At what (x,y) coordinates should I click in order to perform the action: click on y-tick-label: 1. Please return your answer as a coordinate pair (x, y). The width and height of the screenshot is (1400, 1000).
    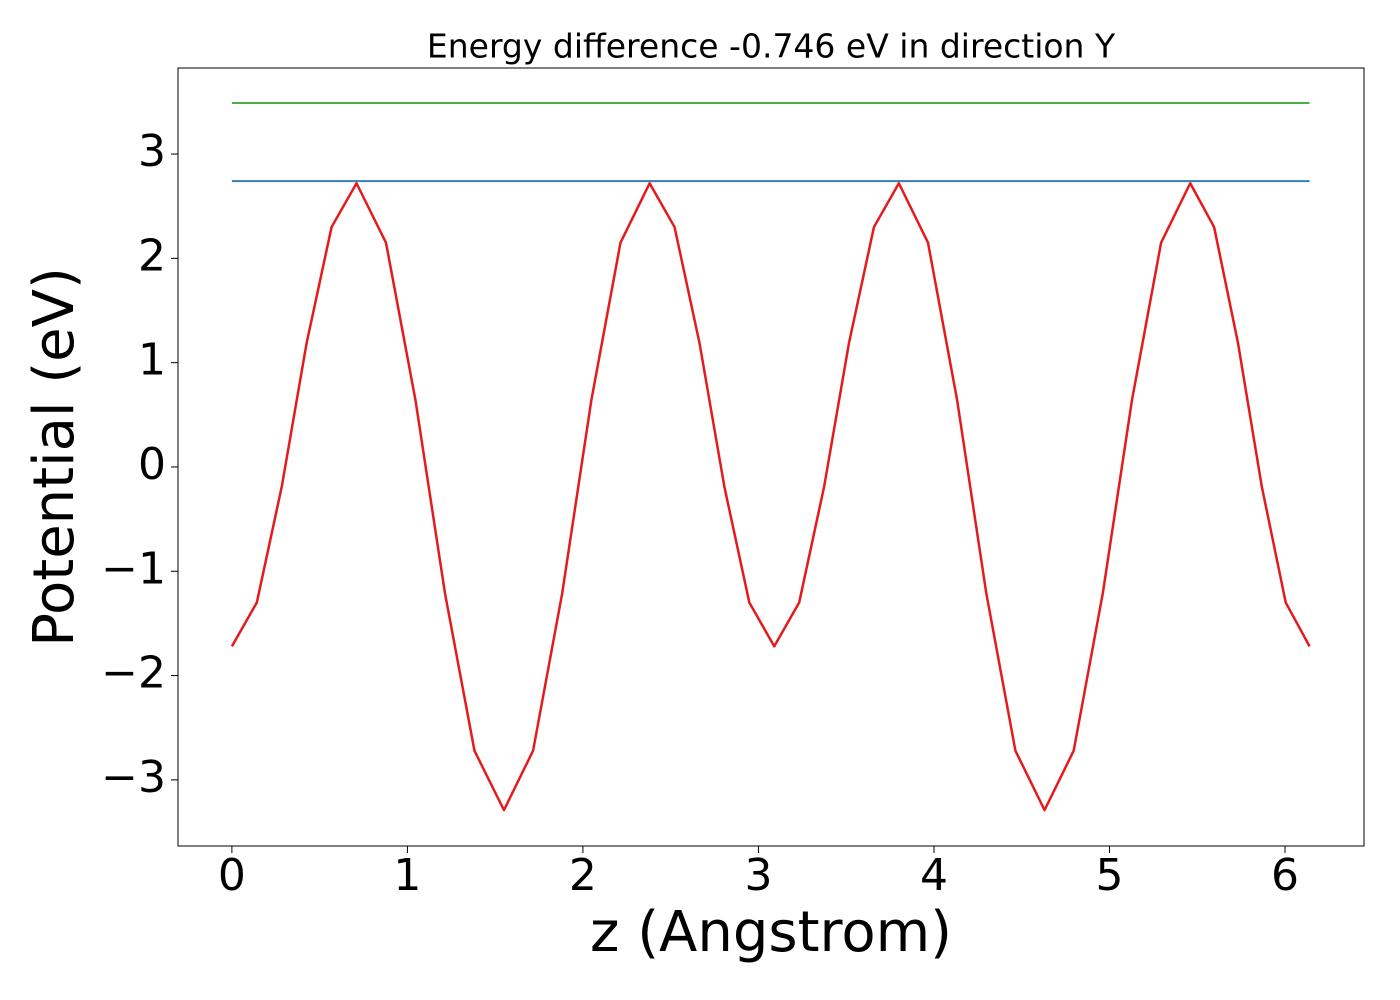
    Looking at the image, I should click on (152, 360).